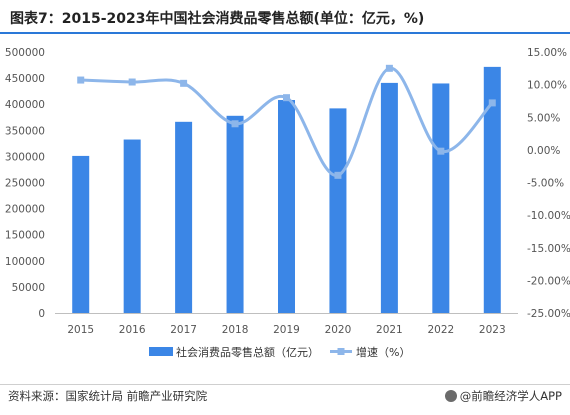 Image resolution: width=570 pixels, height=415 pixels. I want to click on brand-credit: @前瞻经济学人APP, so click(503, 396).